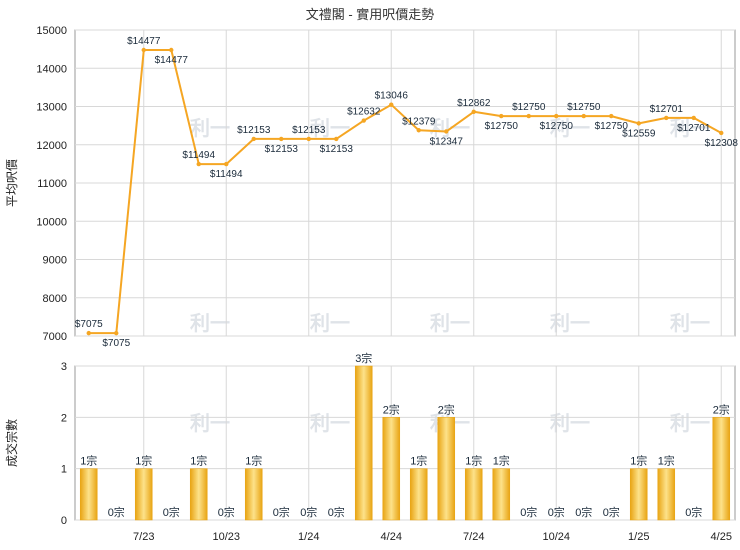  Describe the element at coordinates (473, 537) in the screenshot. I see `x-tick-label: 7/24` at that location.